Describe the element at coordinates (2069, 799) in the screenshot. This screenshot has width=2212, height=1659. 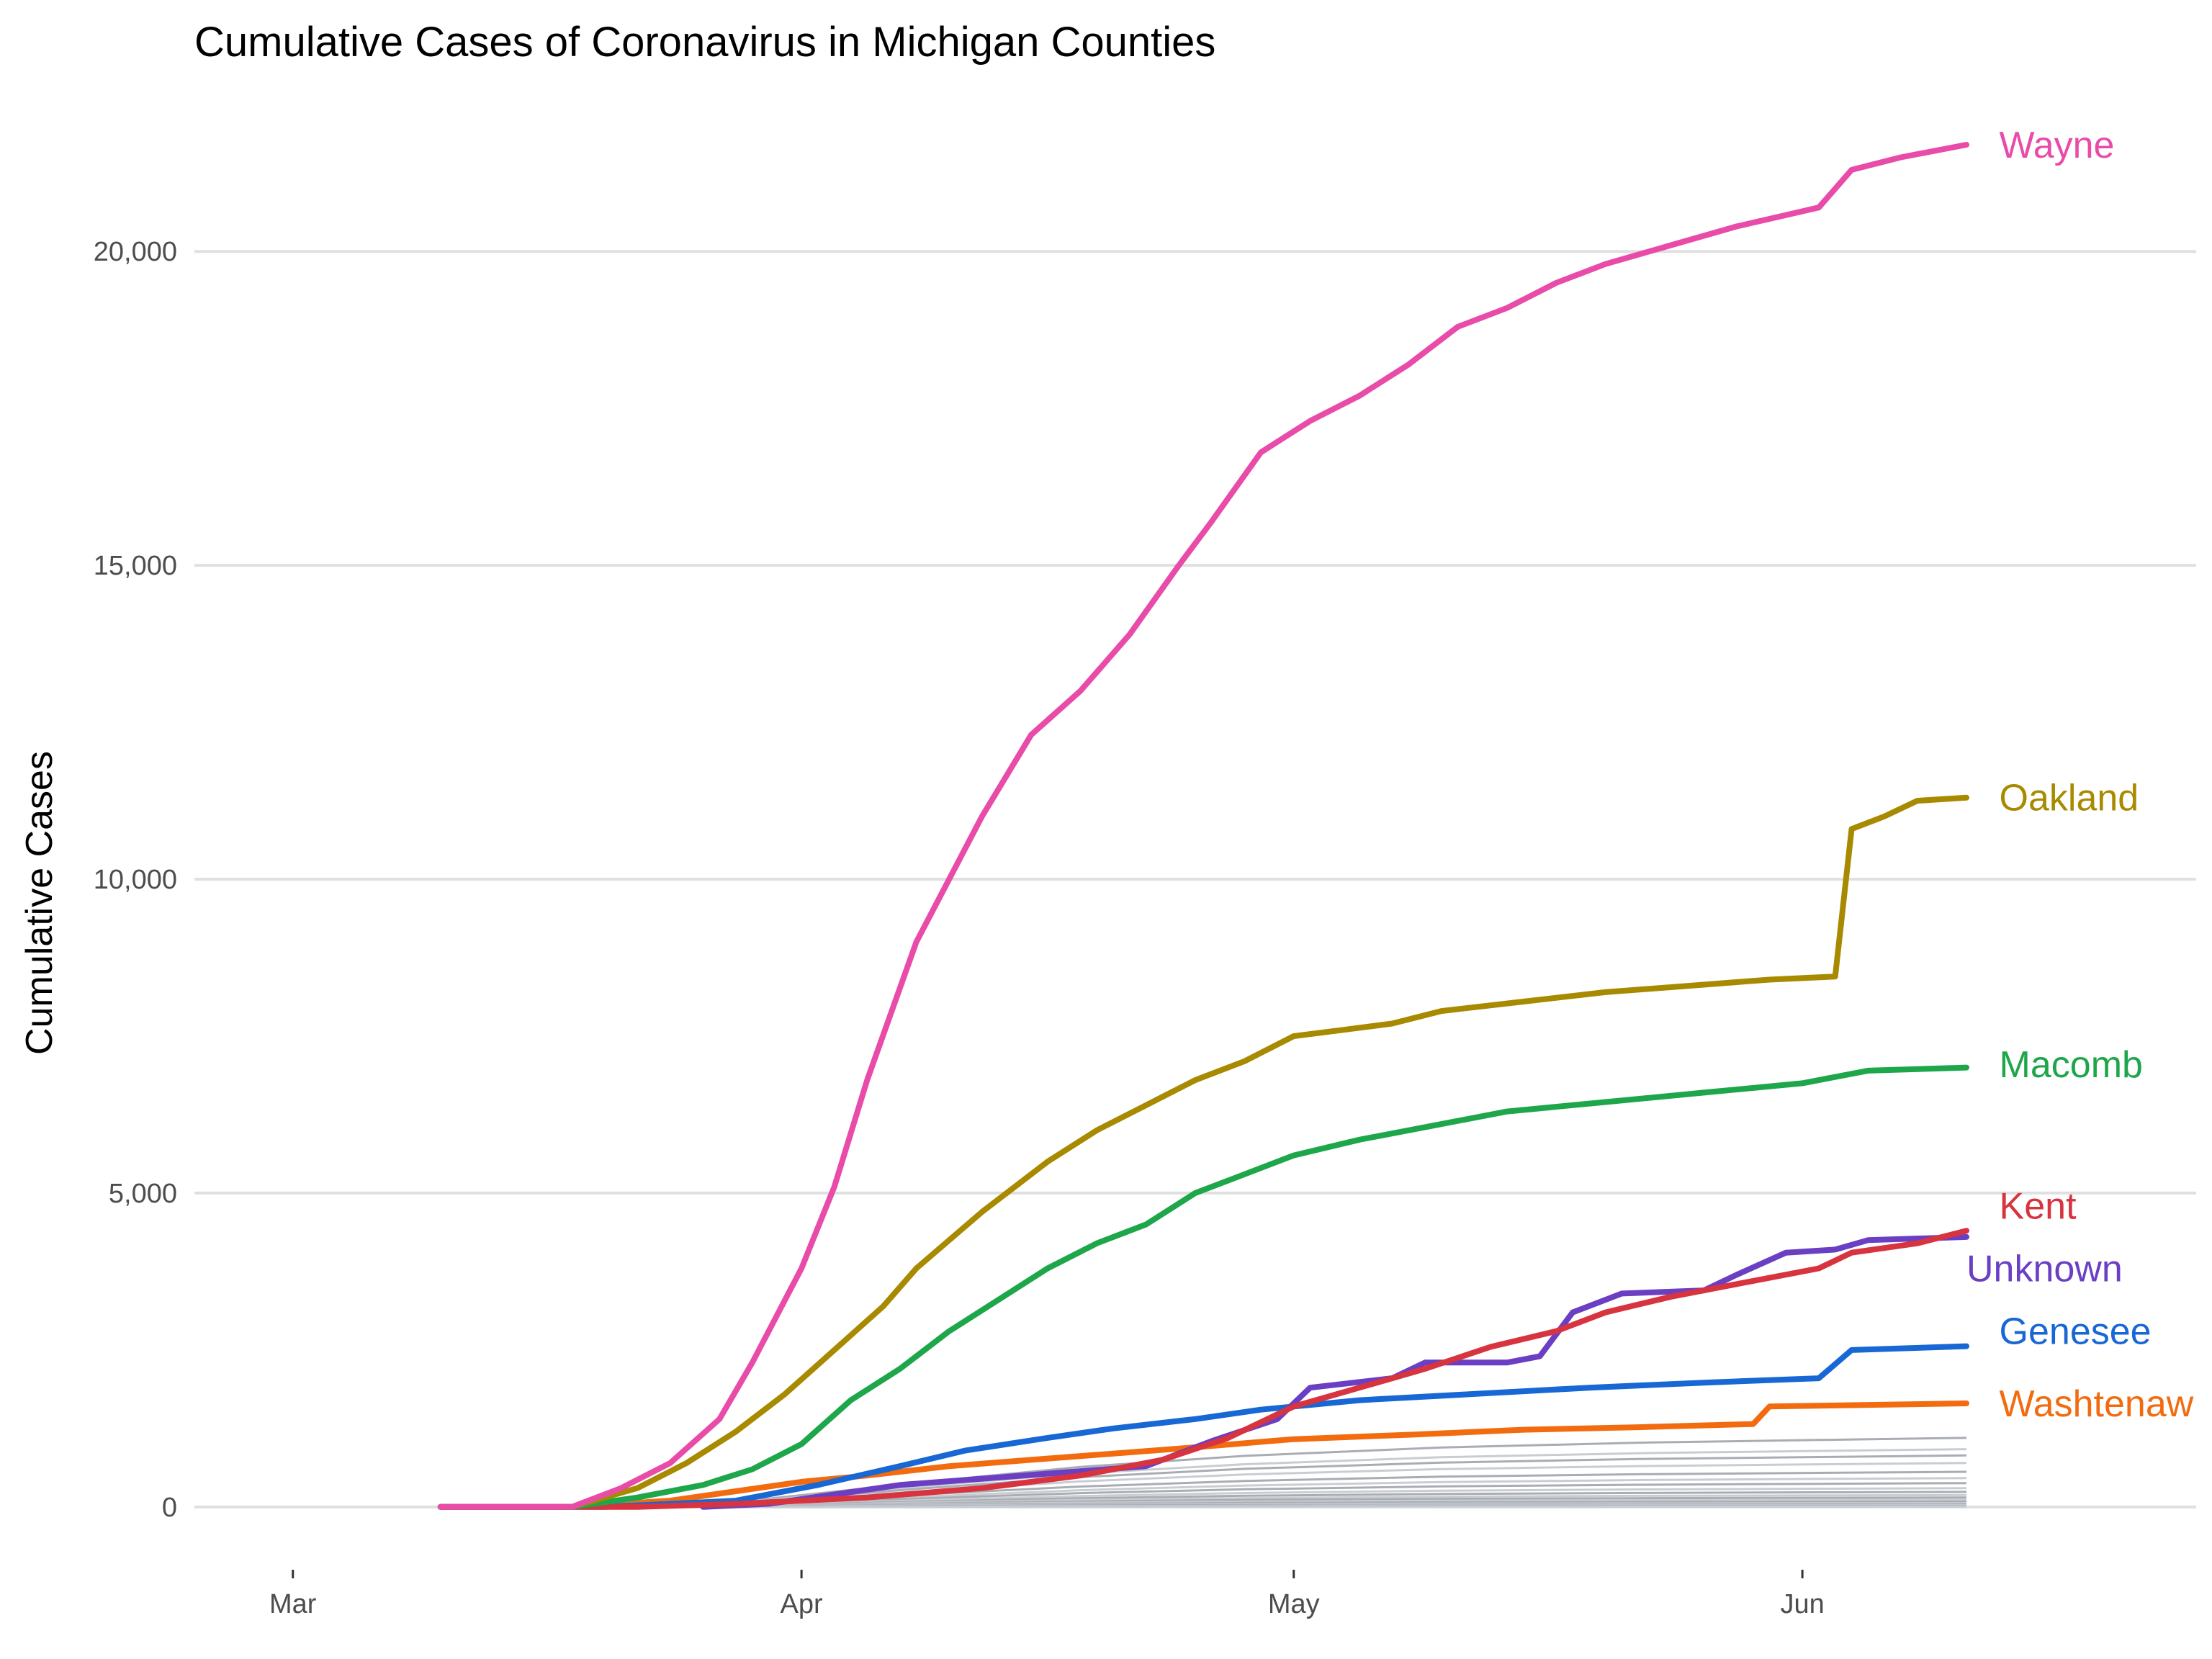
I see `series-label-oakland: Oakland` at that location.